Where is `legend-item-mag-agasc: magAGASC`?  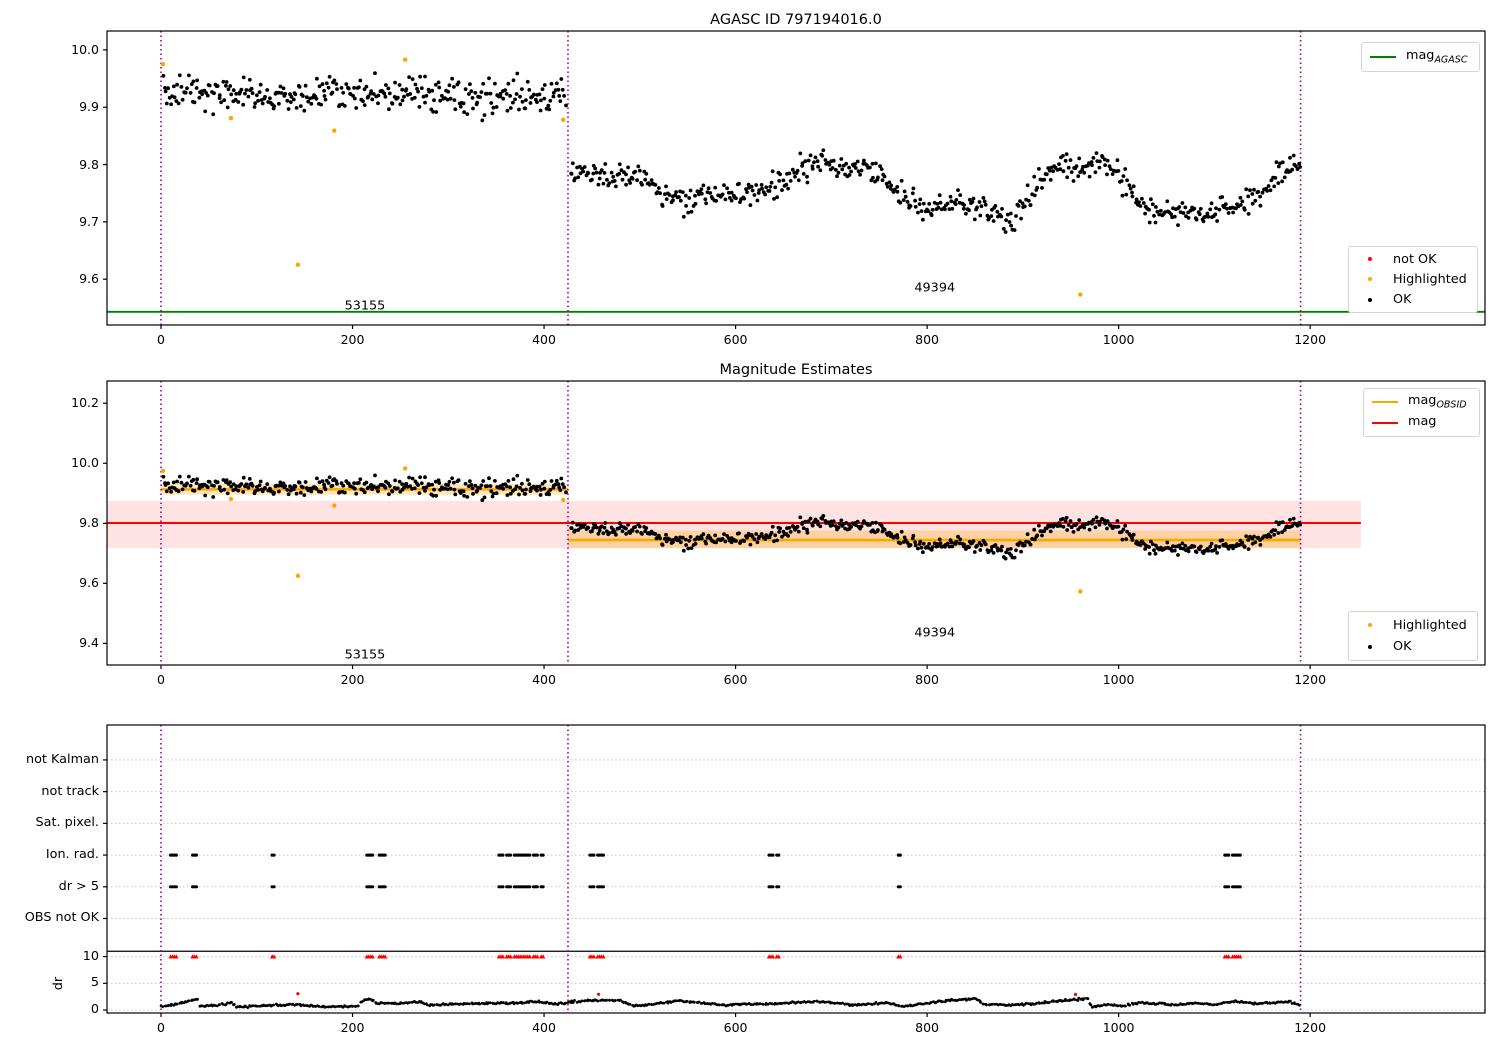 legend-item-mag-agasc: magAGASC is located at coordinates (1419, 57).